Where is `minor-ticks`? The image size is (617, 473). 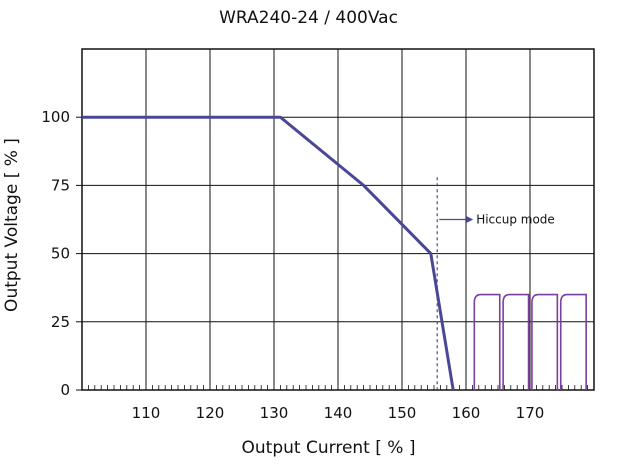
minor-ticks is located at coordinates (338, 387).